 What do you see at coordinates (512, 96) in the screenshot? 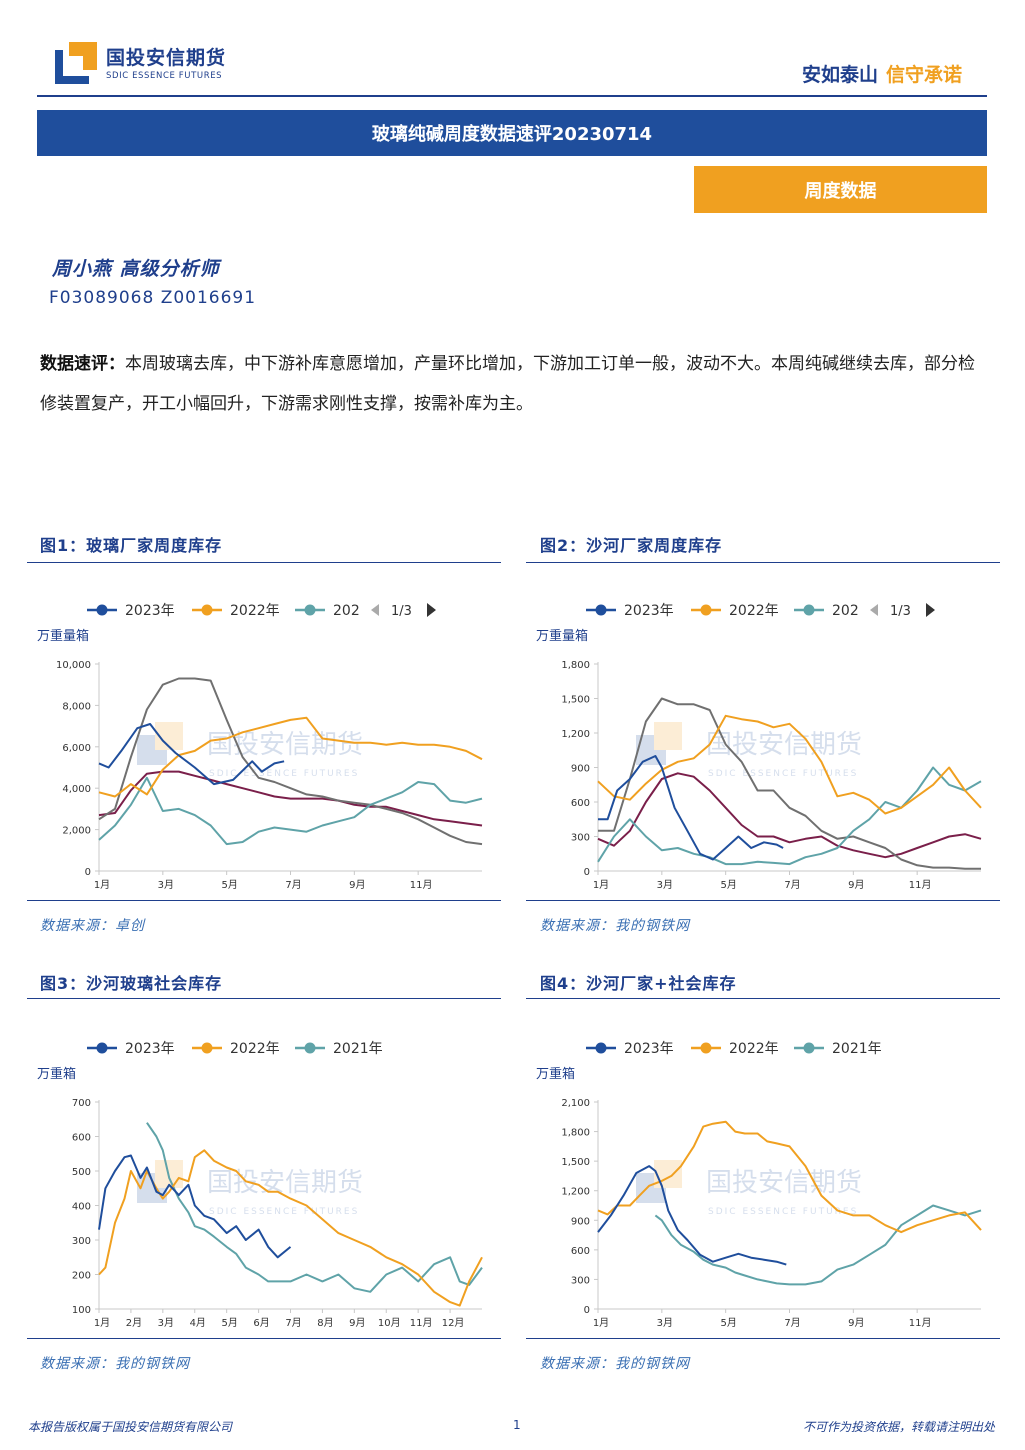
I see `header-divider` at bounding box center [512, 96].